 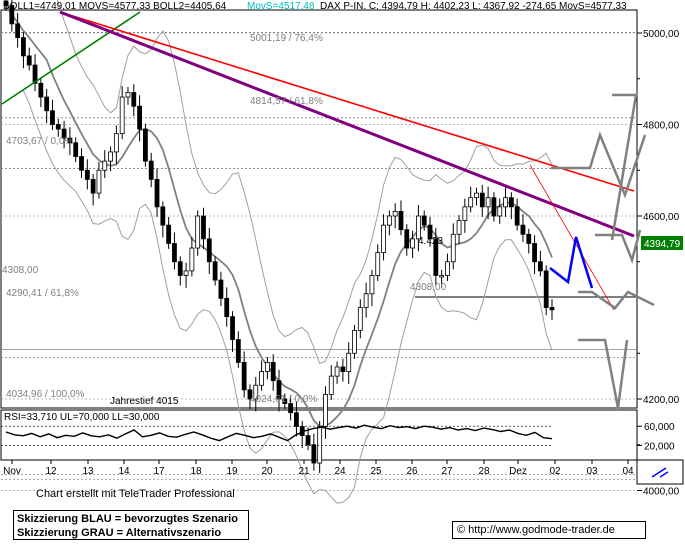 What do you see at coordinates (661, 34) in the screenshot?
I see `y-tick-label-0: 5000,00` at bounding box center [661, 34].